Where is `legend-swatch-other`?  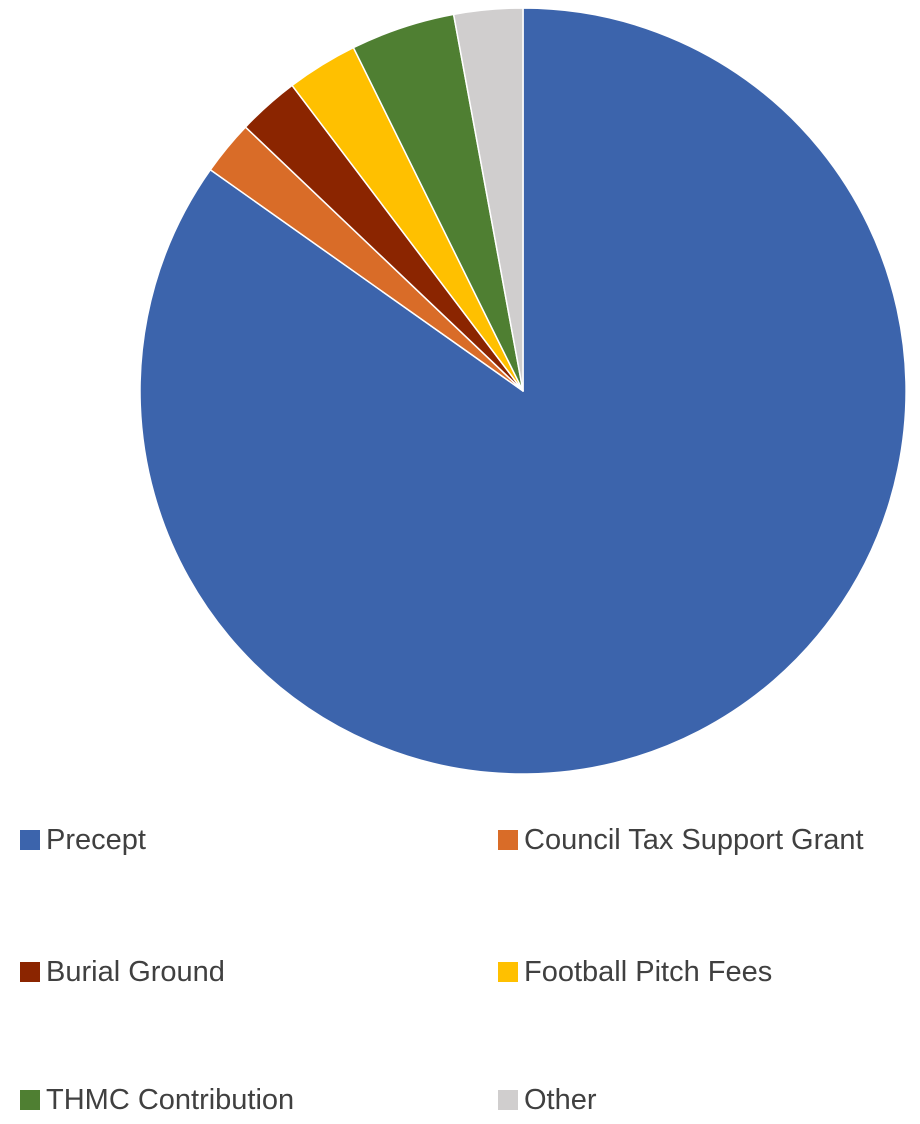
legend-swatch-other is located at coordinates (508, 1100).